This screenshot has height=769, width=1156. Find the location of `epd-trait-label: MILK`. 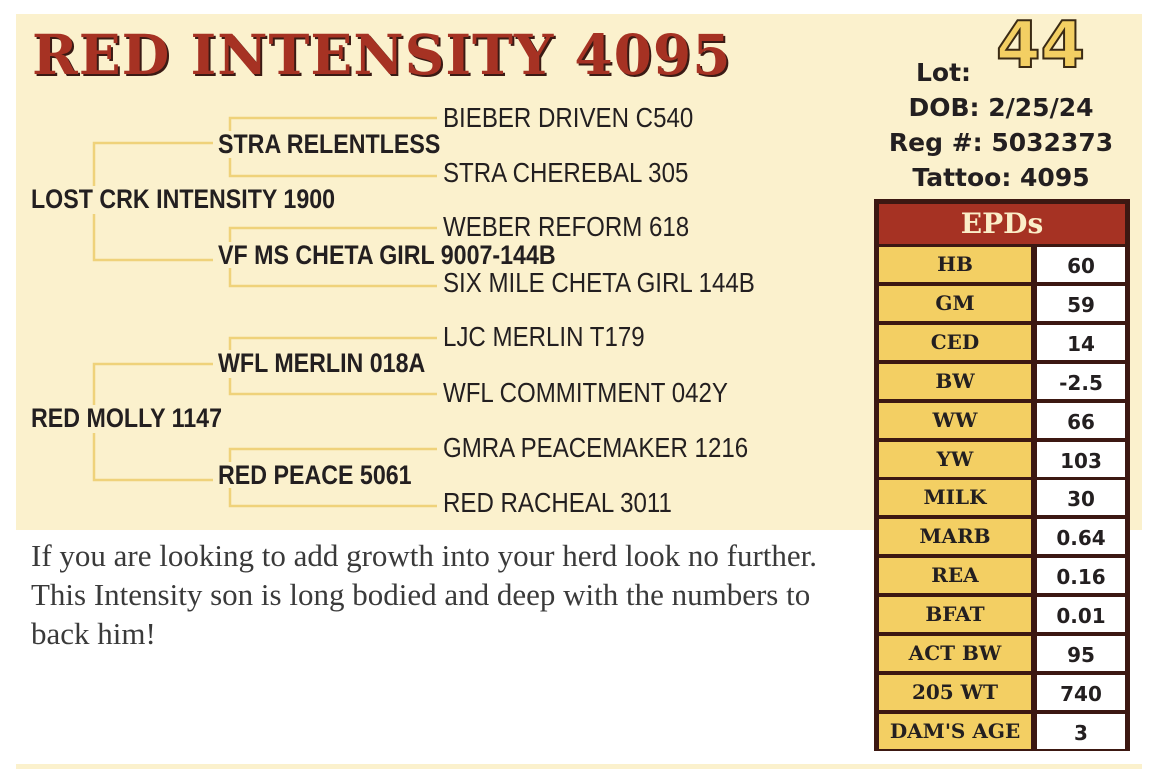

epd-trait-label: MILK is located at coordinates (955, 497).